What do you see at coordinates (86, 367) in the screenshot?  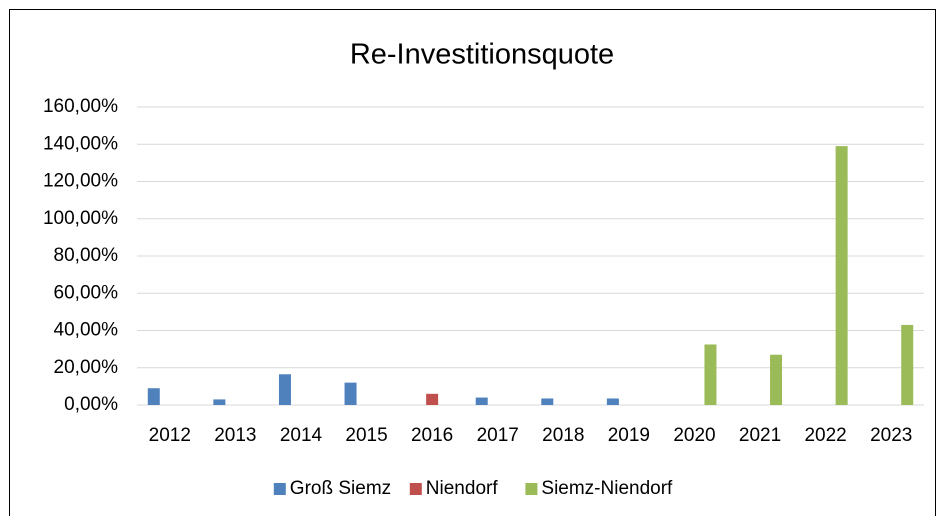 I see `y-tick-label: 20,00%` at bounding box center [86, 367].